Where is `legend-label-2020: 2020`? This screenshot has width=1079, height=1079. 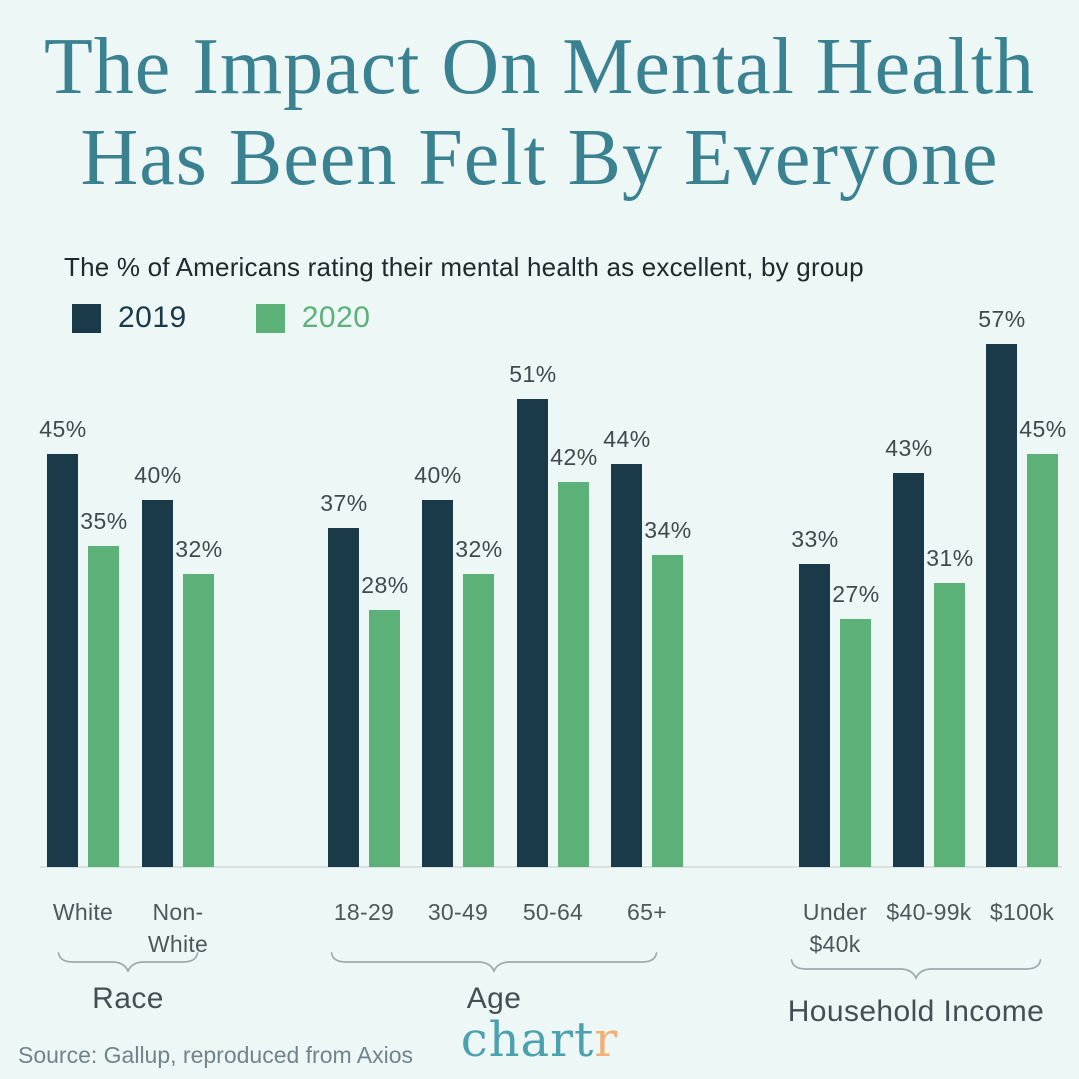
legend-label-2020: 2020 is located at coordinates (336, 317).